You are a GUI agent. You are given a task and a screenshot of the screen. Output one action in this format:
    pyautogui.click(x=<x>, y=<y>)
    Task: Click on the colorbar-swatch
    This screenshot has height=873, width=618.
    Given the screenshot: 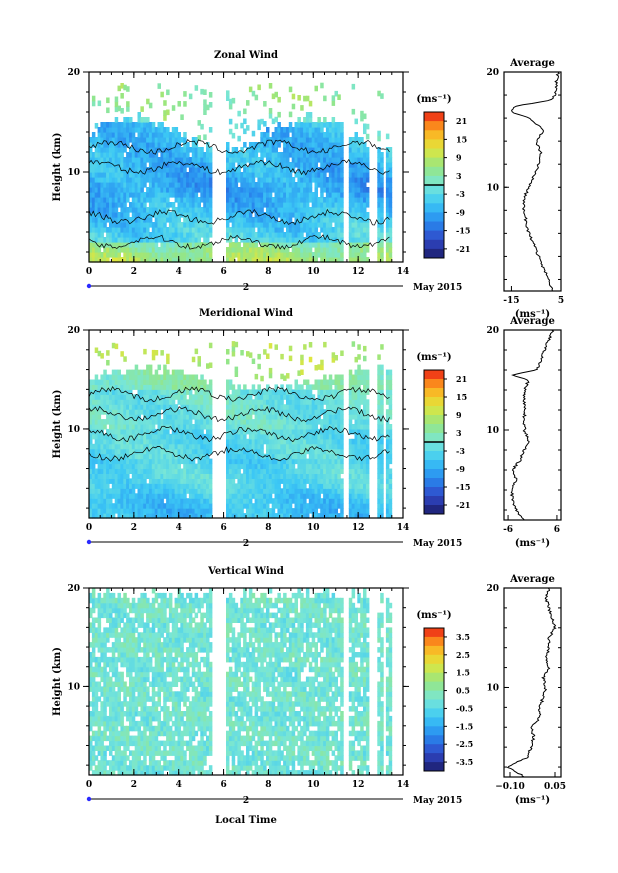 What is the action you would take?
    pyautogui.click(x=434, y=144)
    